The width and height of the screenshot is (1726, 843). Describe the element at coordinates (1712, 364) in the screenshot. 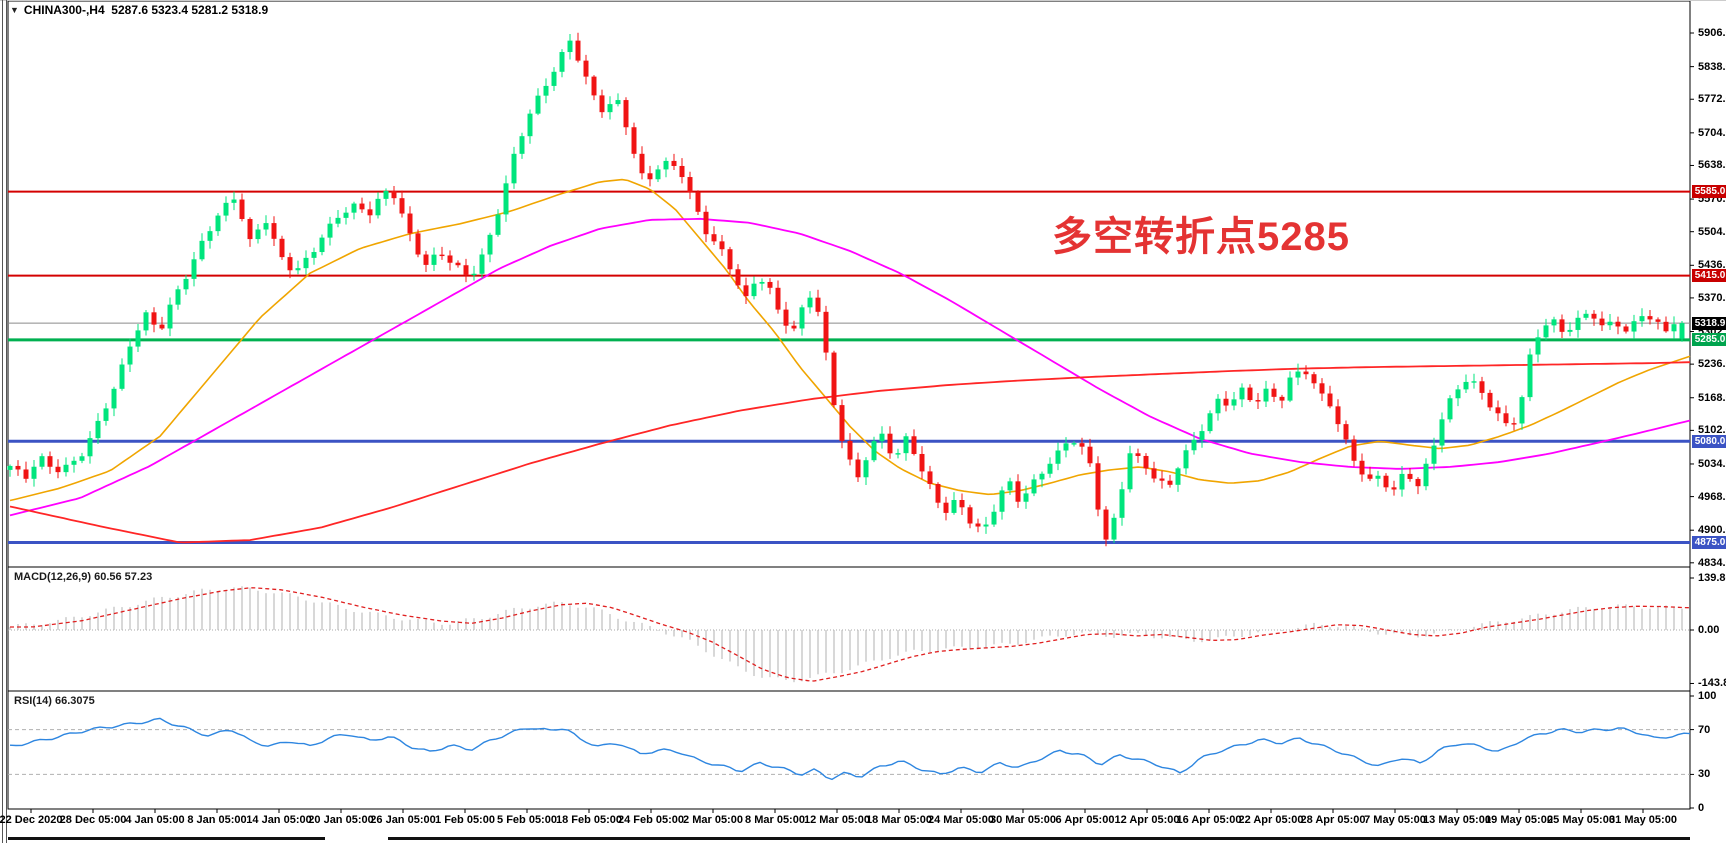

I see `price-tick-label: 5236.0` at that location.